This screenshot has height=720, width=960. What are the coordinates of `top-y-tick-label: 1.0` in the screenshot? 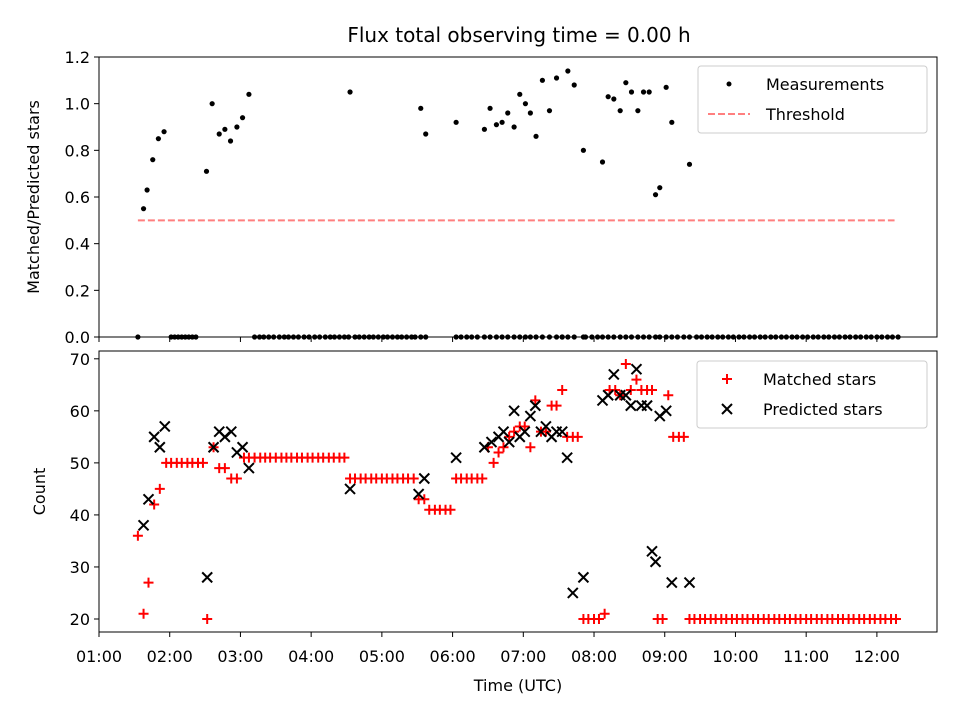 It's located at (77, 104).